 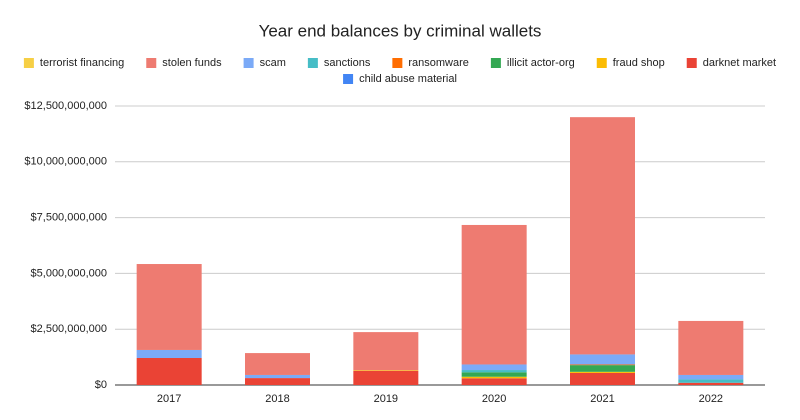 What do you see at coordinates (65, 162) in the screenshot?
I see `y-tick-label: $10,000,000,000` at bounding box center [65, 162].